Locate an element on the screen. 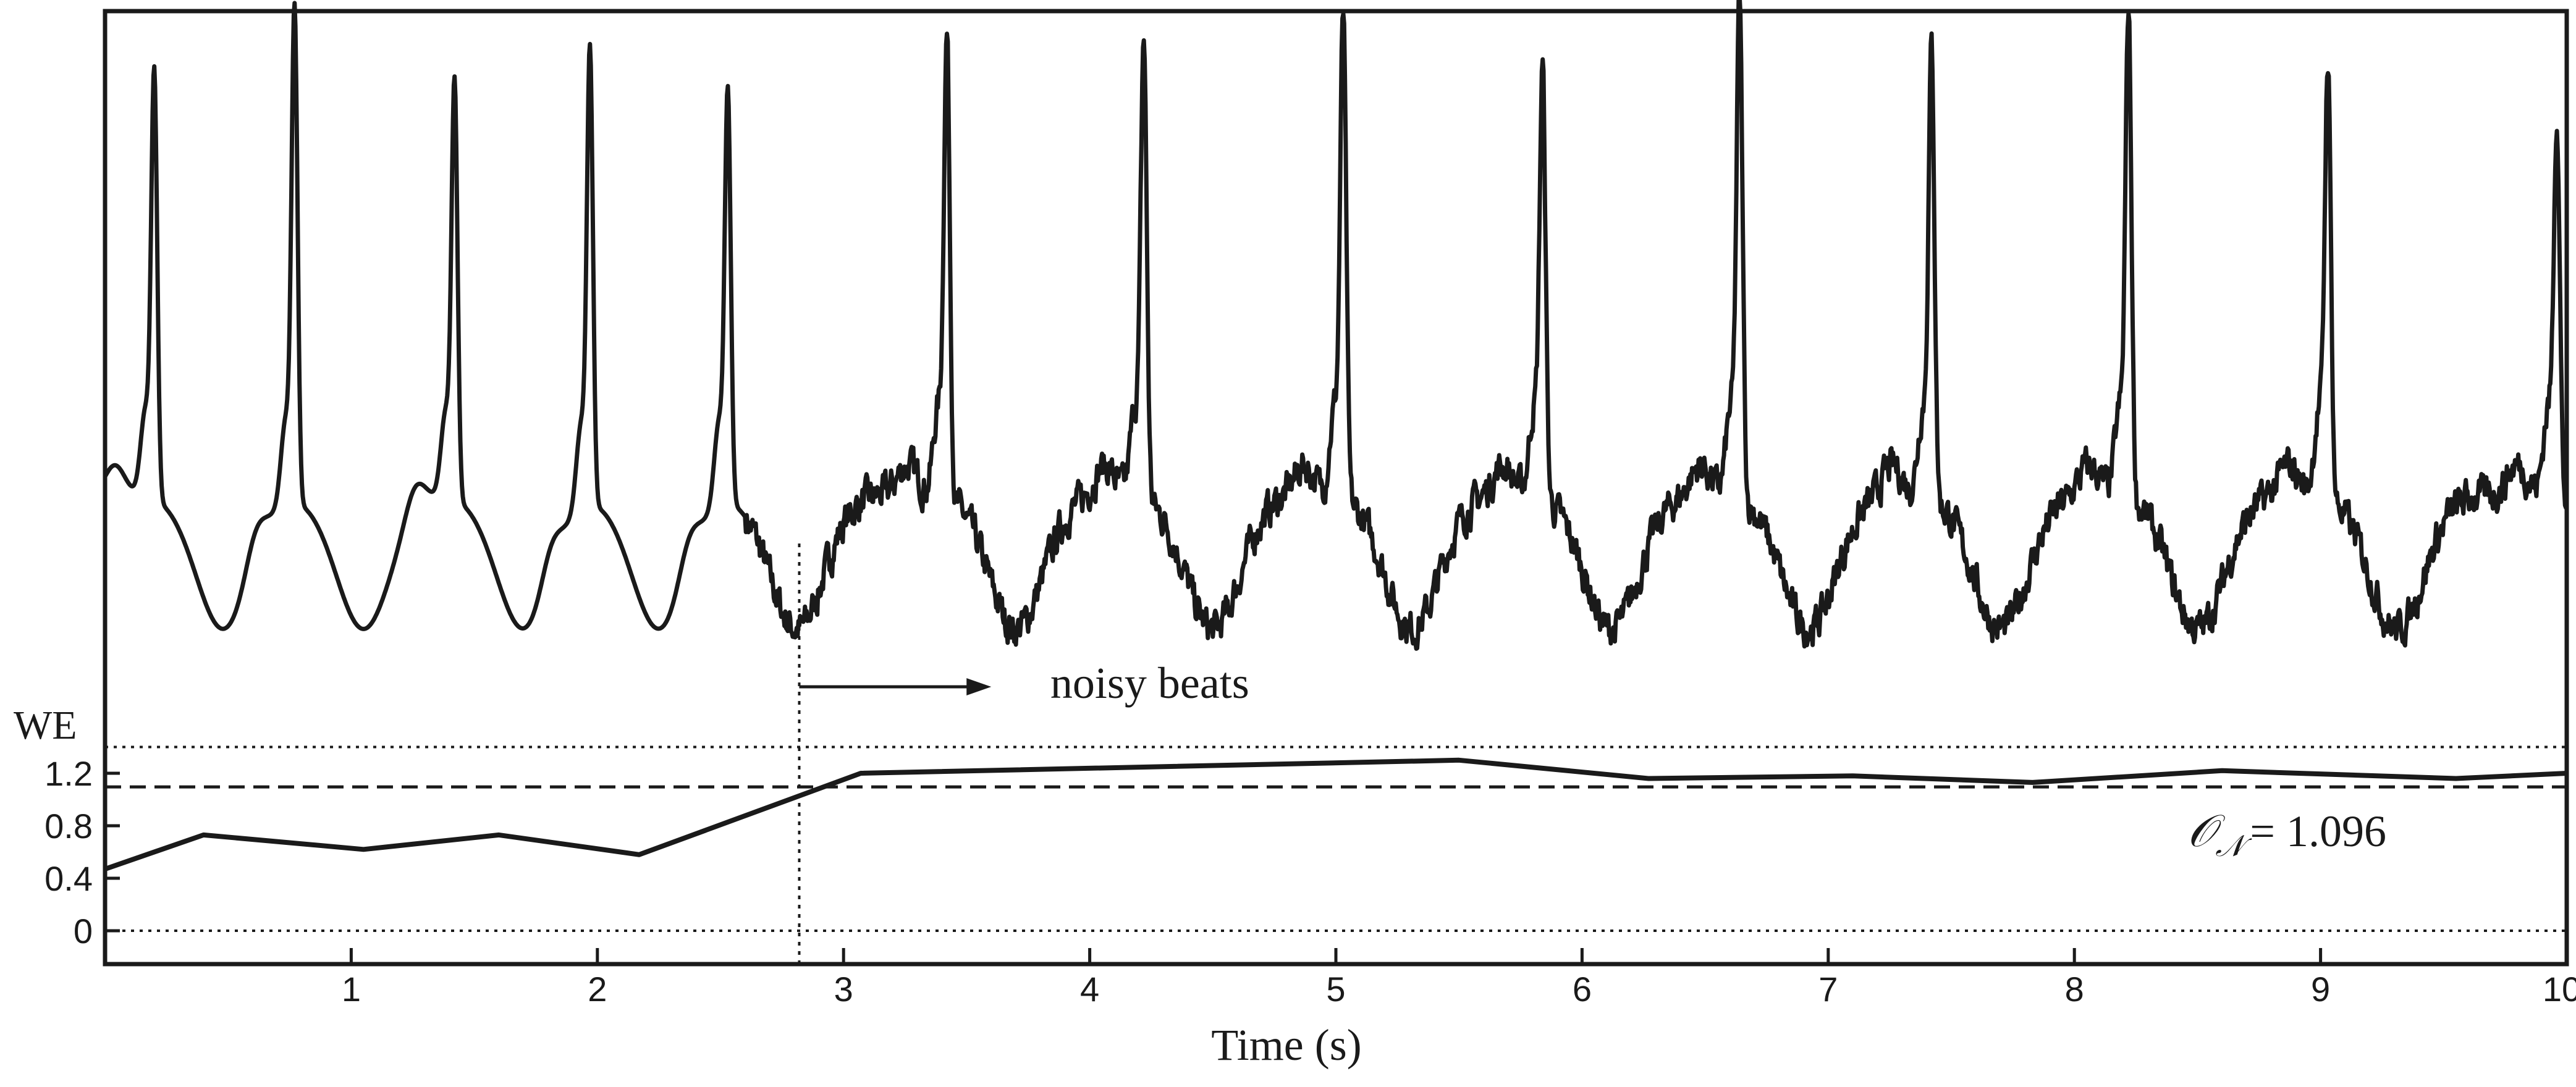 The image size is (2576, 1087). noisy-beats-arrowhead is located at coordinates (979, 686).